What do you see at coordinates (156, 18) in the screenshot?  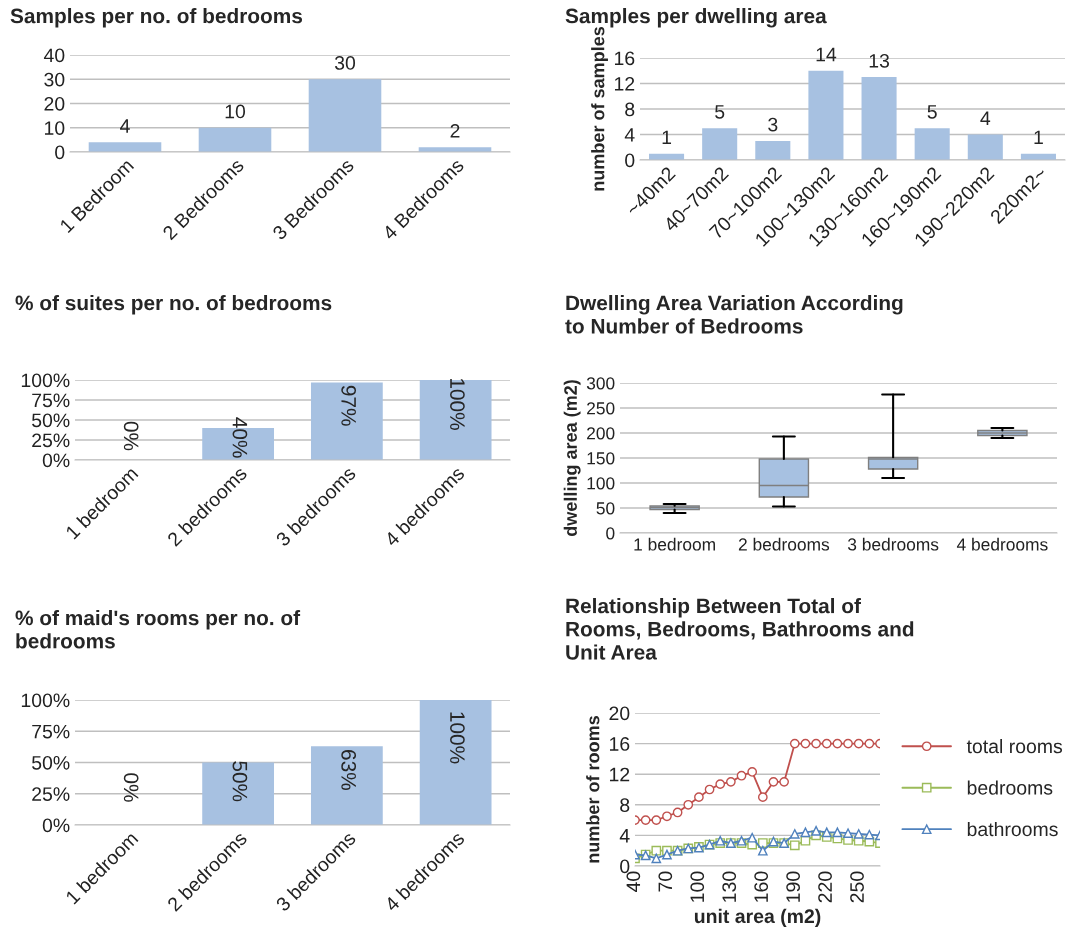 I see `chart-title: Samples per no. of bedrooms` at bounding box center [156, 18].